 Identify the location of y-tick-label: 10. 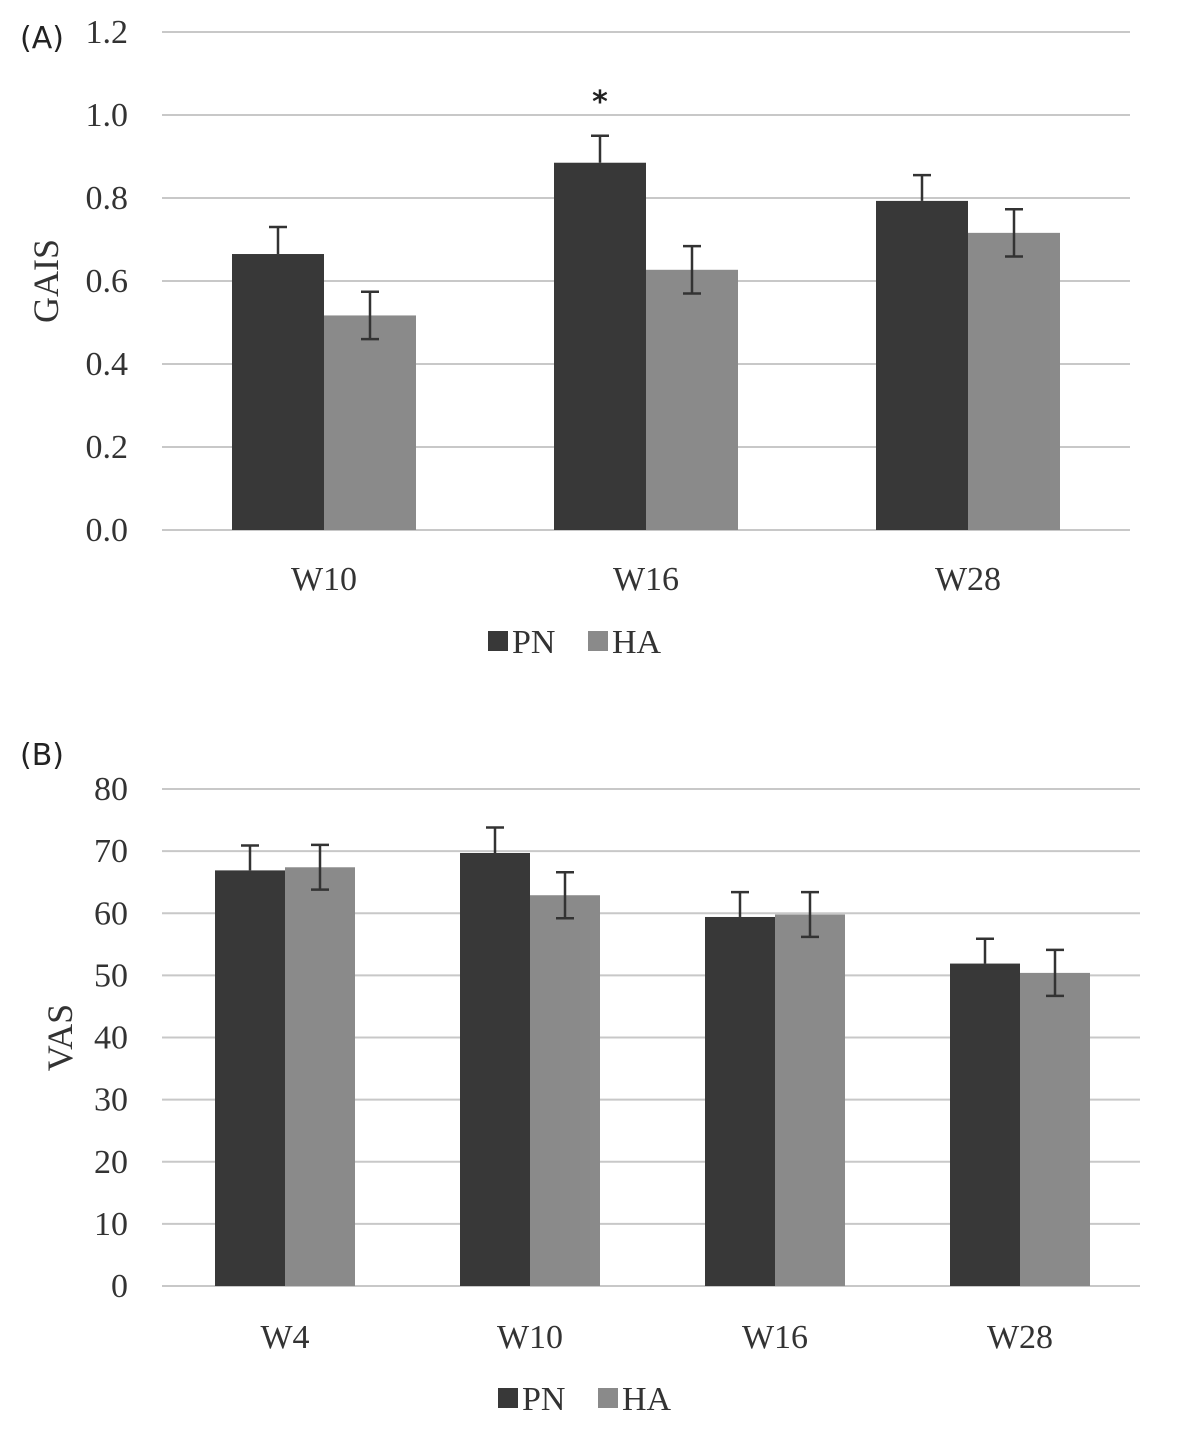
(111, 1224).